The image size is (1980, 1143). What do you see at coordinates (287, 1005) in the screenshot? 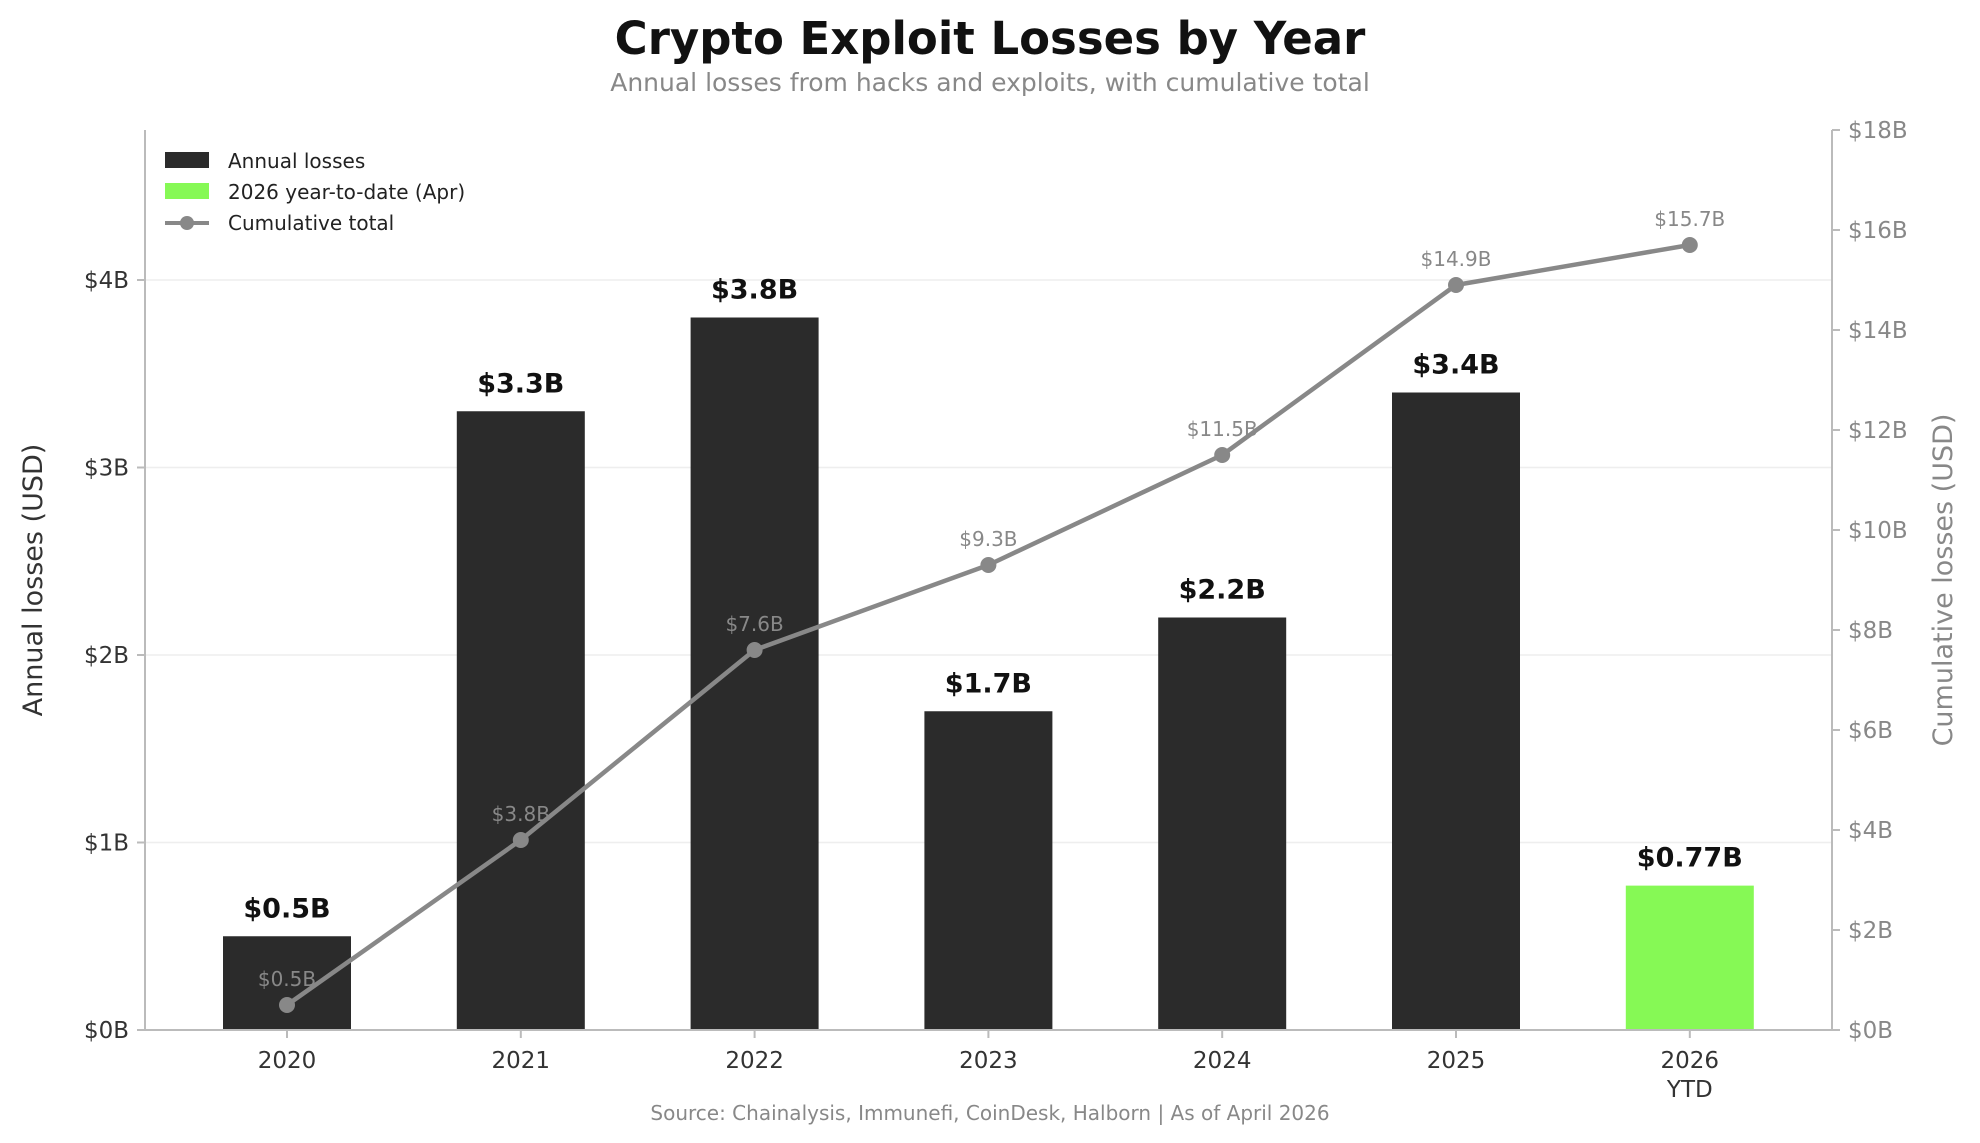
I see `cumulative-point-2020` at bounding box center [287, 1005].